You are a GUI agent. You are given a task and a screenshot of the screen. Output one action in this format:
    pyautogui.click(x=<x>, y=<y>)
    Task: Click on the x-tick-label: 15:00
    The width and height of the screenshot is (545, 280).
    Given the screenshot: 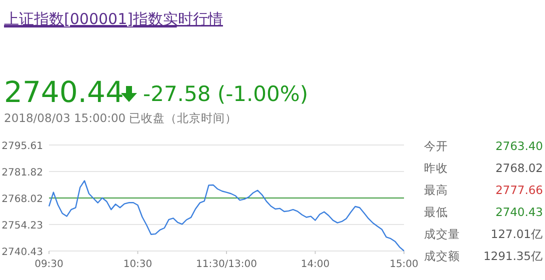 What is the action you would take?
    pyautogui.click(x=404, y=264)
    